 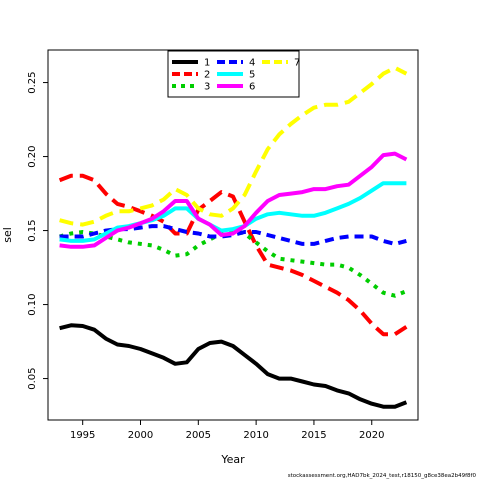 I want to click on legend-label-7: 7, so click(x=297, y=63).